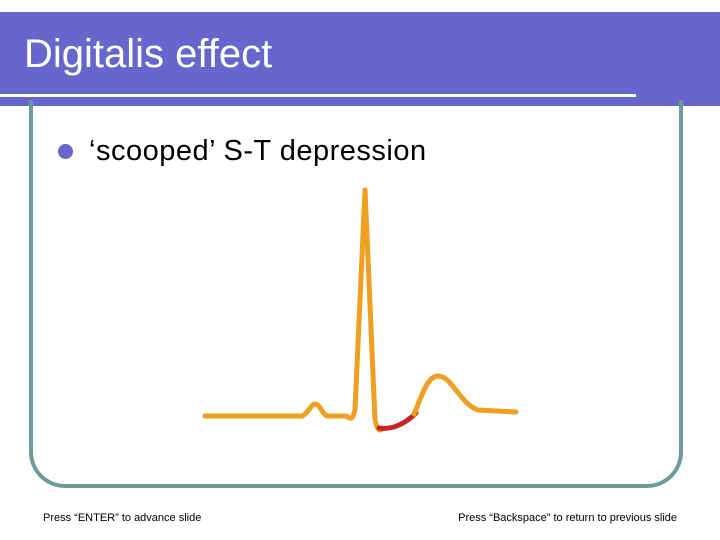  Describe the element at coordinates (148, 54) in the screenshot. I see `slide-title: Digitalis effect` at that location.